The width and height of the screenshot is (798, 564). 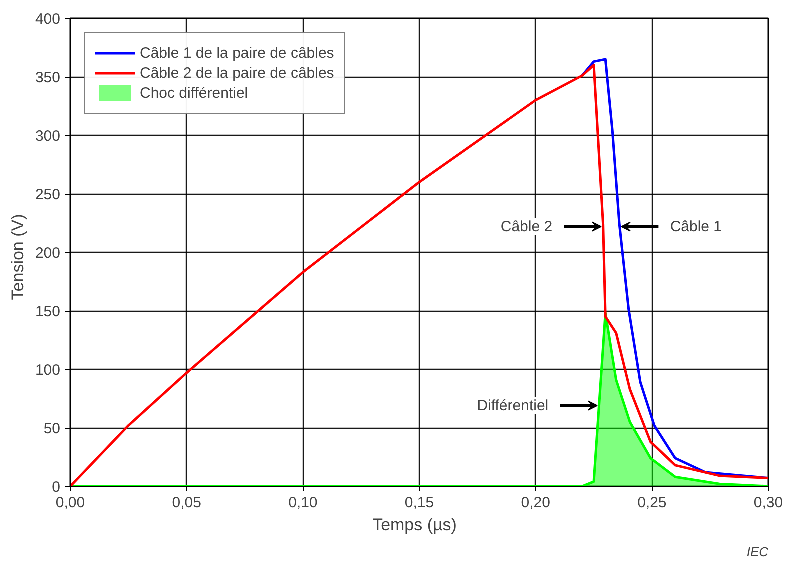 What do you see at coordinates (535, 503) in the screenshot?
I see `x-tick-label: 0,20` at bounding box center [535, 503].